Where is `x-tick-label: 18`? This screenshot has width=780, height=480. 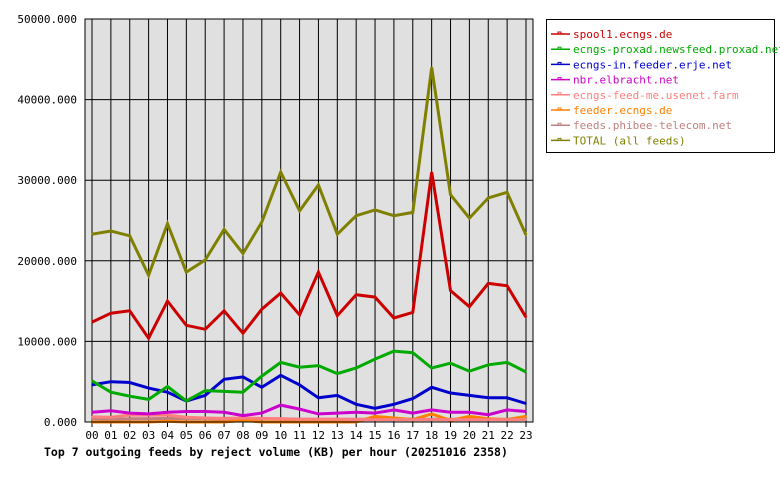
x-tick-label: 18 is located at coordinates (431, 435).